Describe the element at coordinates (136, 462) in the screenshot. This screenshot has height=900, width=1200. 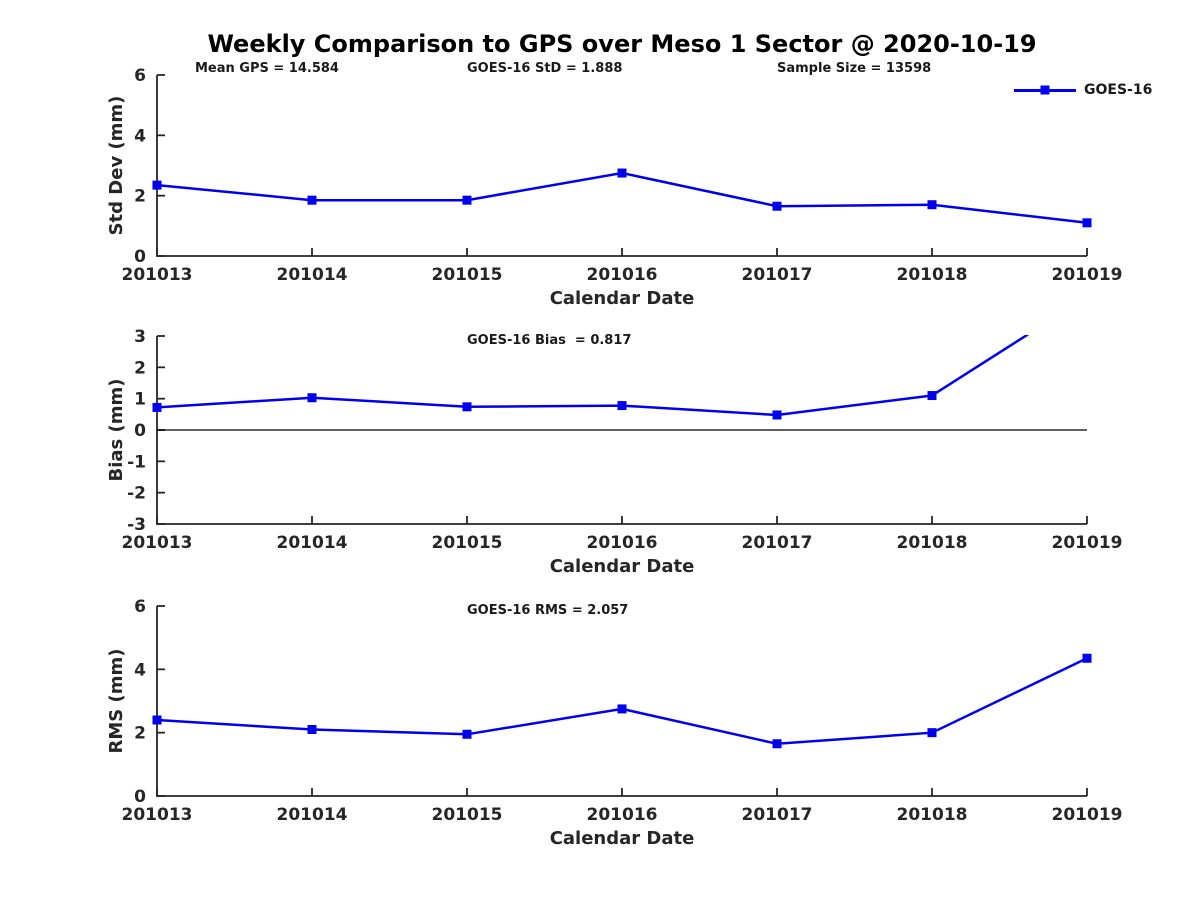
I see `y-tick-label: -1` at that location.